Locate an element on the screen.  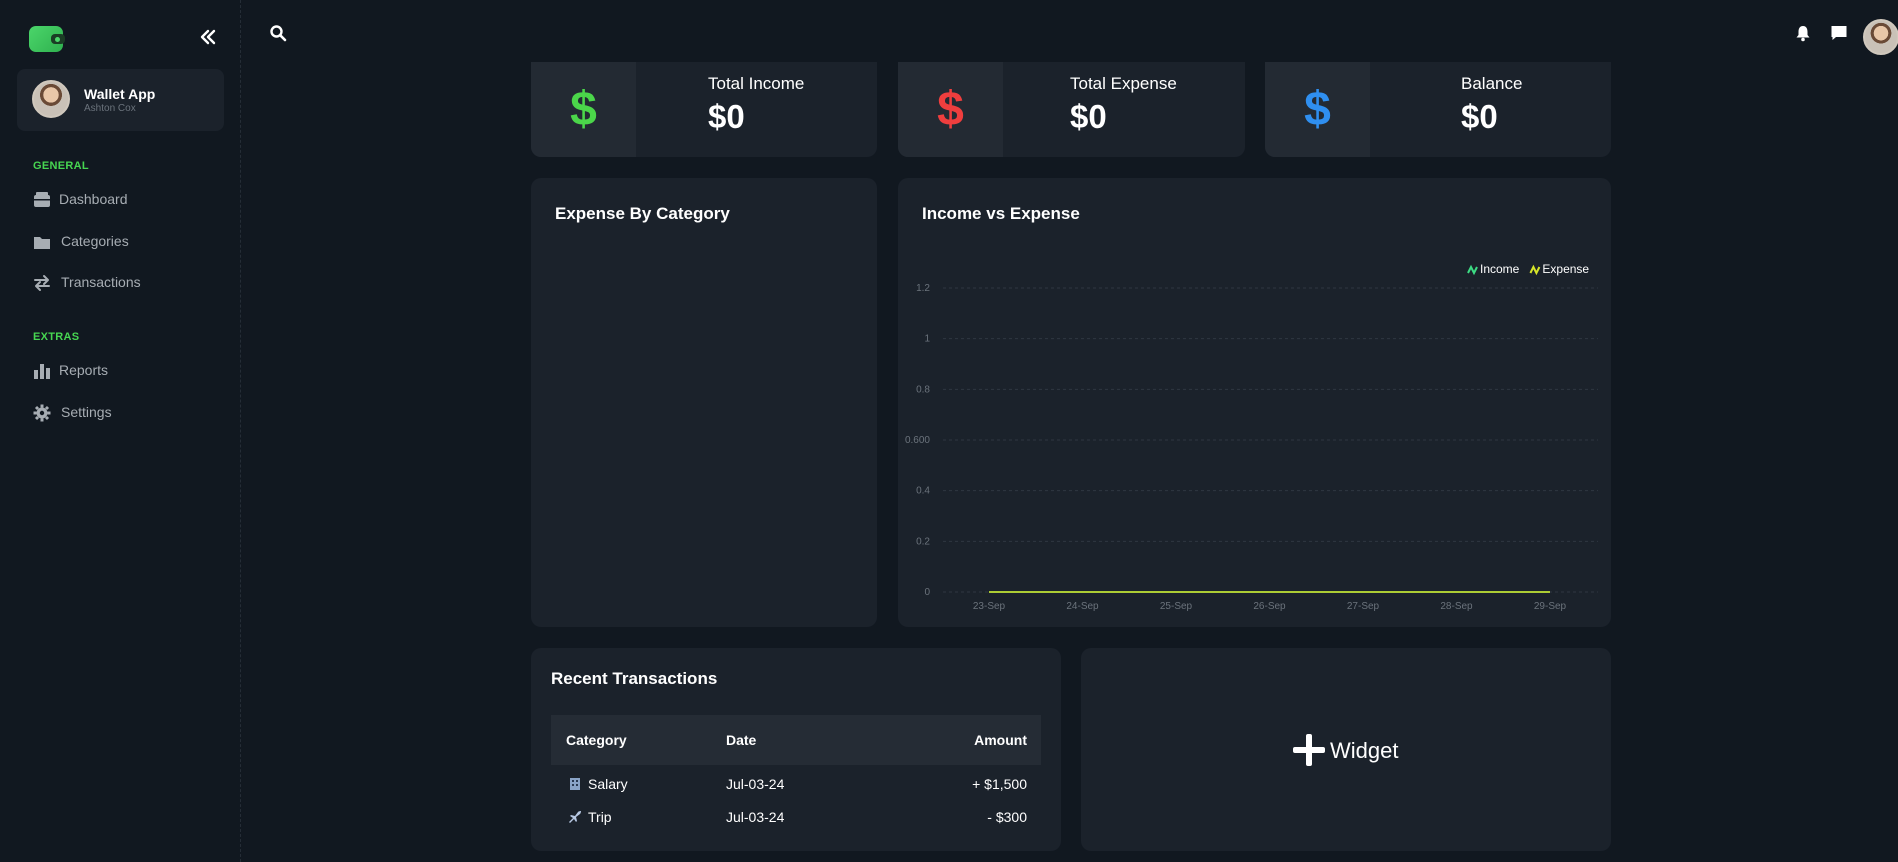
cell-category: Trip is located at coordinates (638, 817).